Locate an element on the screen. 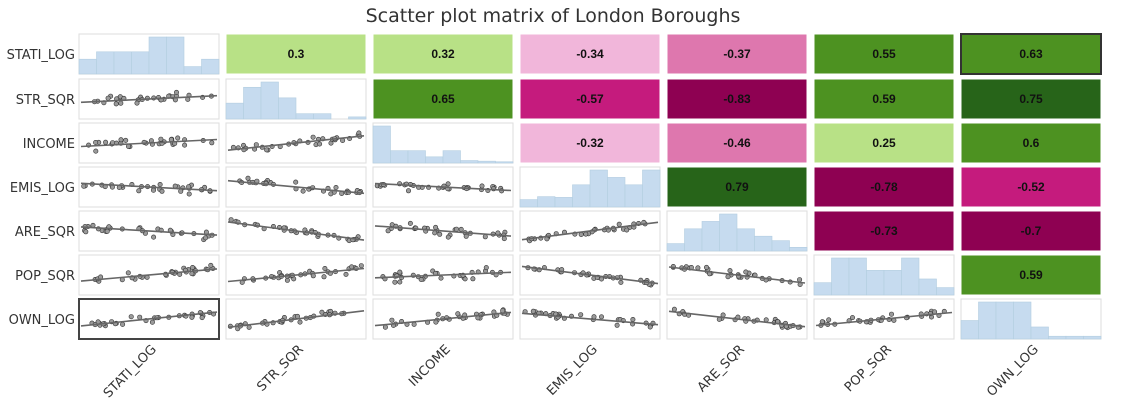  cell-are_sqr-stati_log is located at coordinates (149, 231).